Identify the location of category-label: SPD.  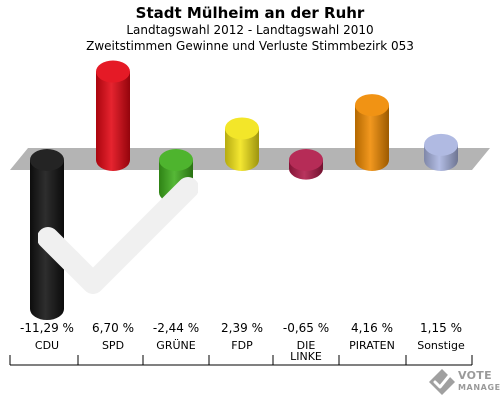
(113, 345).